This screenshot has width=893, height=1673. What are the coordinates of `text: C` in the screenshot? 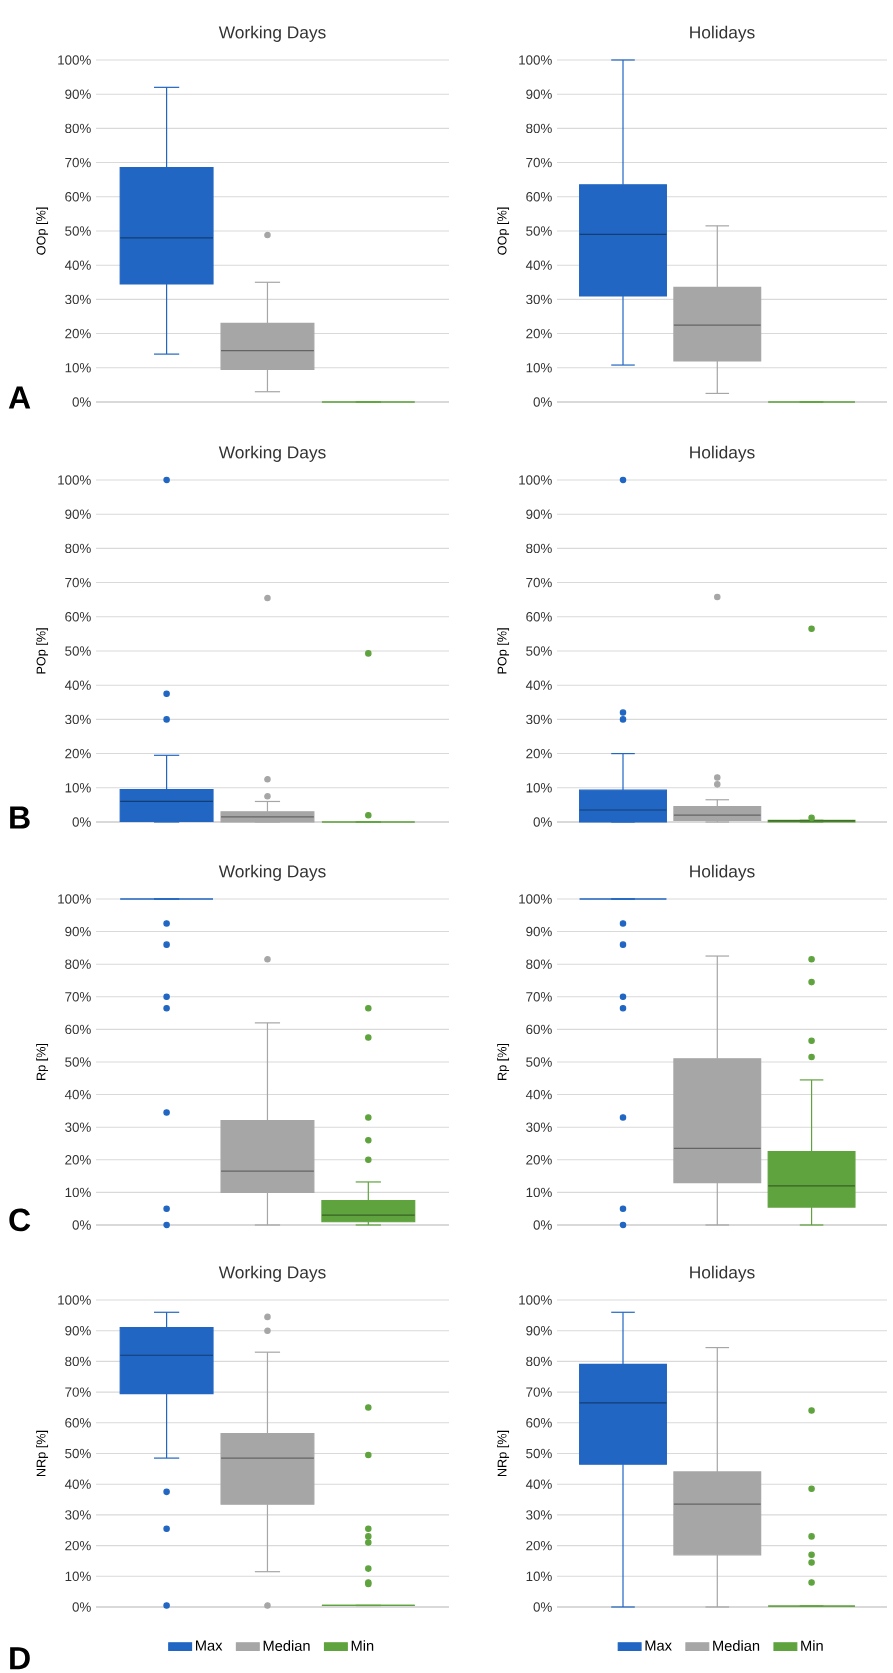 It's located at (20, 1220).